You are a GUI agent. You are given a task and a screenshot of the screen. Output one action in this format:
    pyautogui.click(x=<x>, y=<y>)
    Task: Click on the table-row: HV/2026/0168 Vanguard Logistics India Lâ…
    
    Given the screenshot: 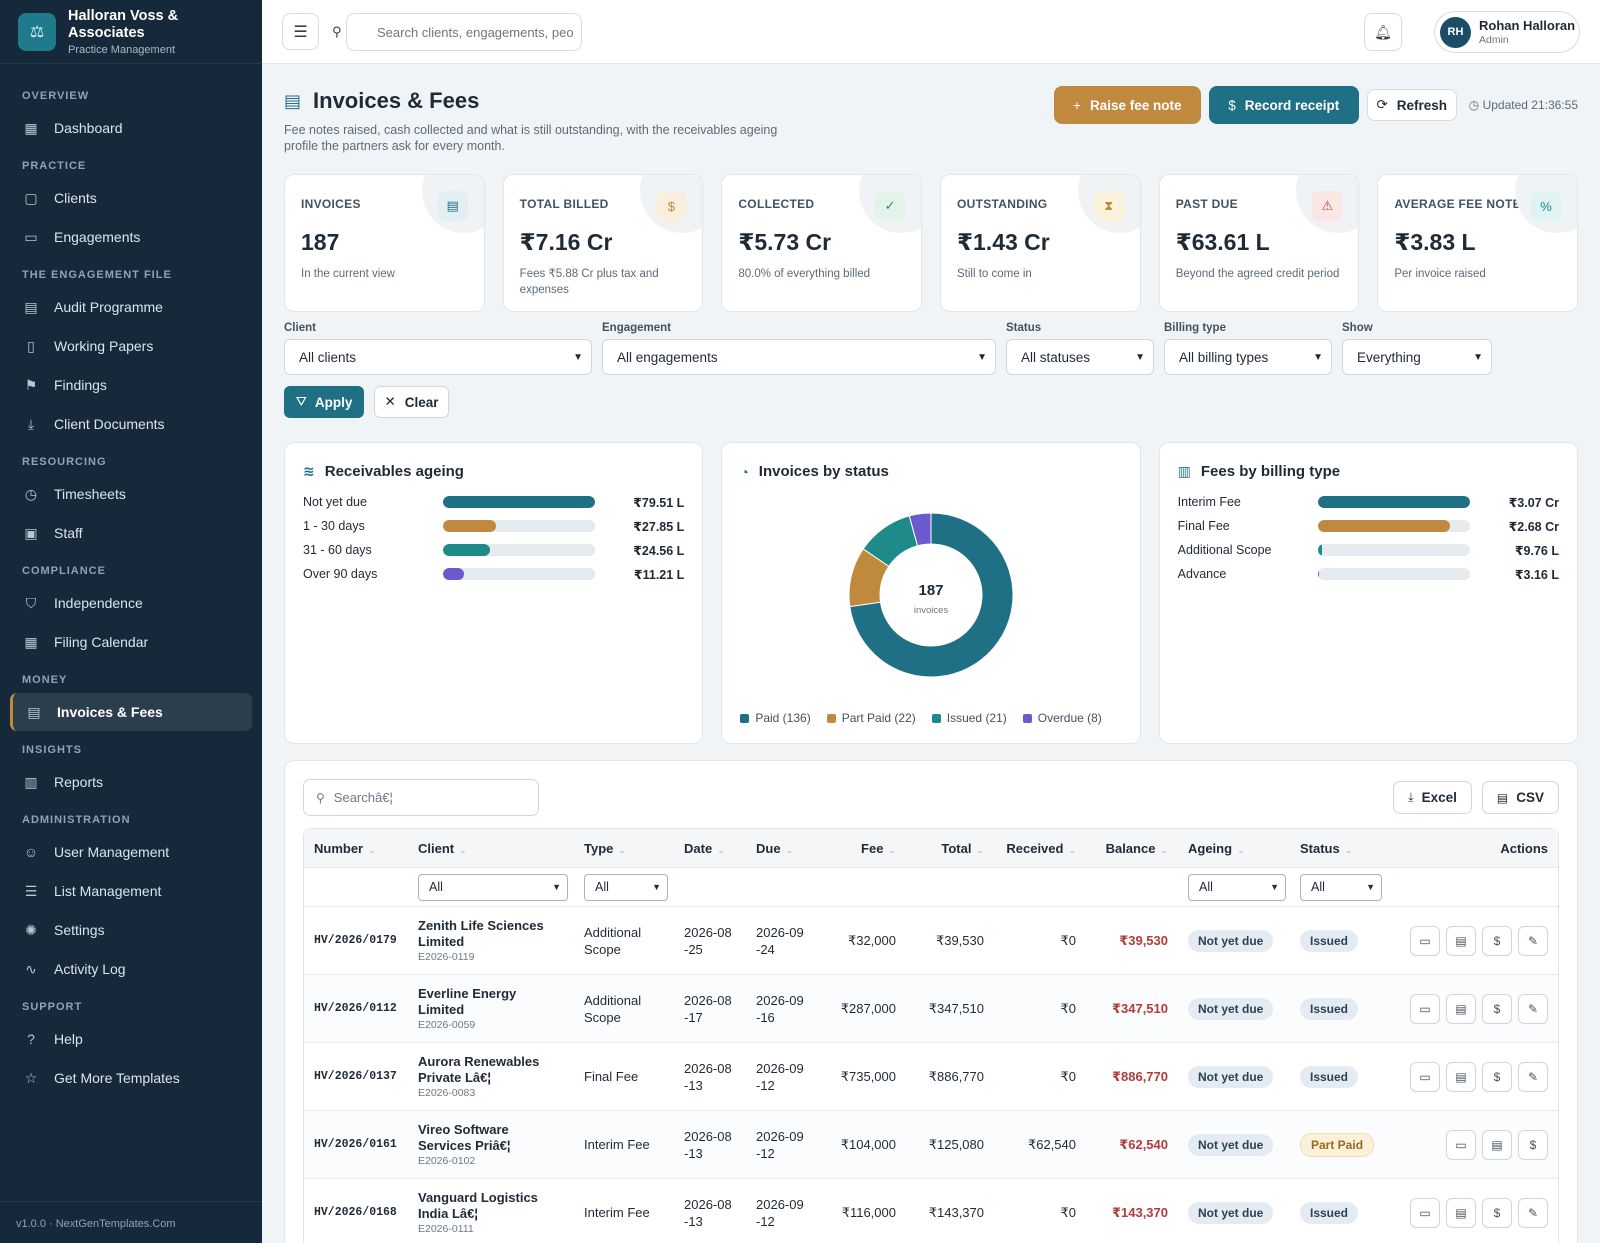 What is the action you would take?
    pyautogui.click(x=931, y=1211)
    